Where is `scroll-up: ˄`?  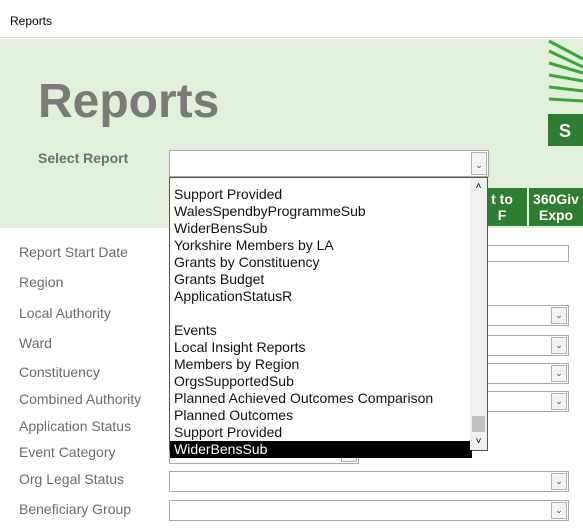
scroll-up: ˄ is located at coordinates (478, 186).